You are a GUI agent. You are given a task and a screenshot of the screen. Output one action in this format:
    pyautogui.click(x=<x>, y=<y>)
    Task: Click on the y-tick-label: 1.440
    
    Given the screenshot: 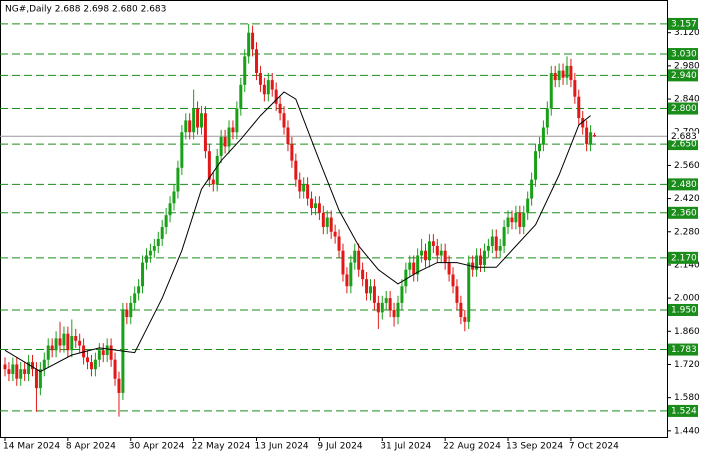 What is the action you would take?
    pyautogui.click(x=687, y=431)
    